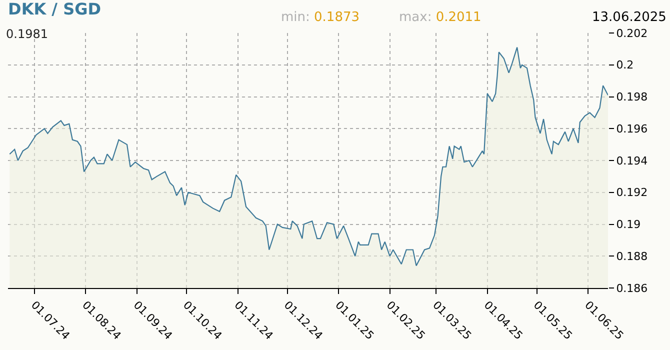 The height and width of the screenshot is (350, 670). What do you see at coordinates (632, 256) in the screenshot?
I see `y-tick-label: 0.188` at bounding box center [632, 256].